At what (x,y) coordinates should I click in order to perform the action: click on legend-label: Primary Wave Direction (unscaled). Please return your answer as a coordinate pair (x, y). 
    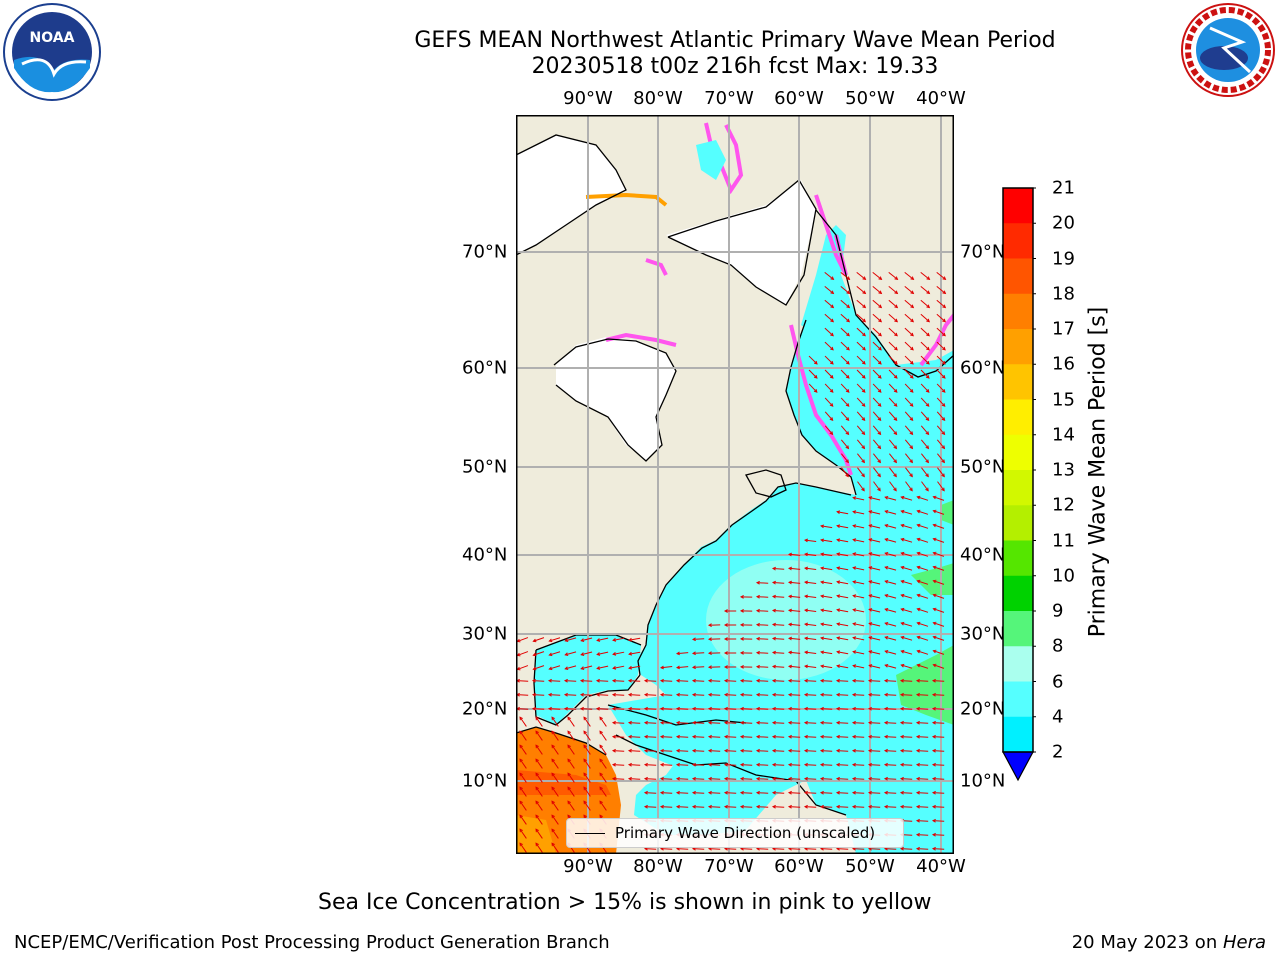
    Looking at the image, I should click on (745, 833).